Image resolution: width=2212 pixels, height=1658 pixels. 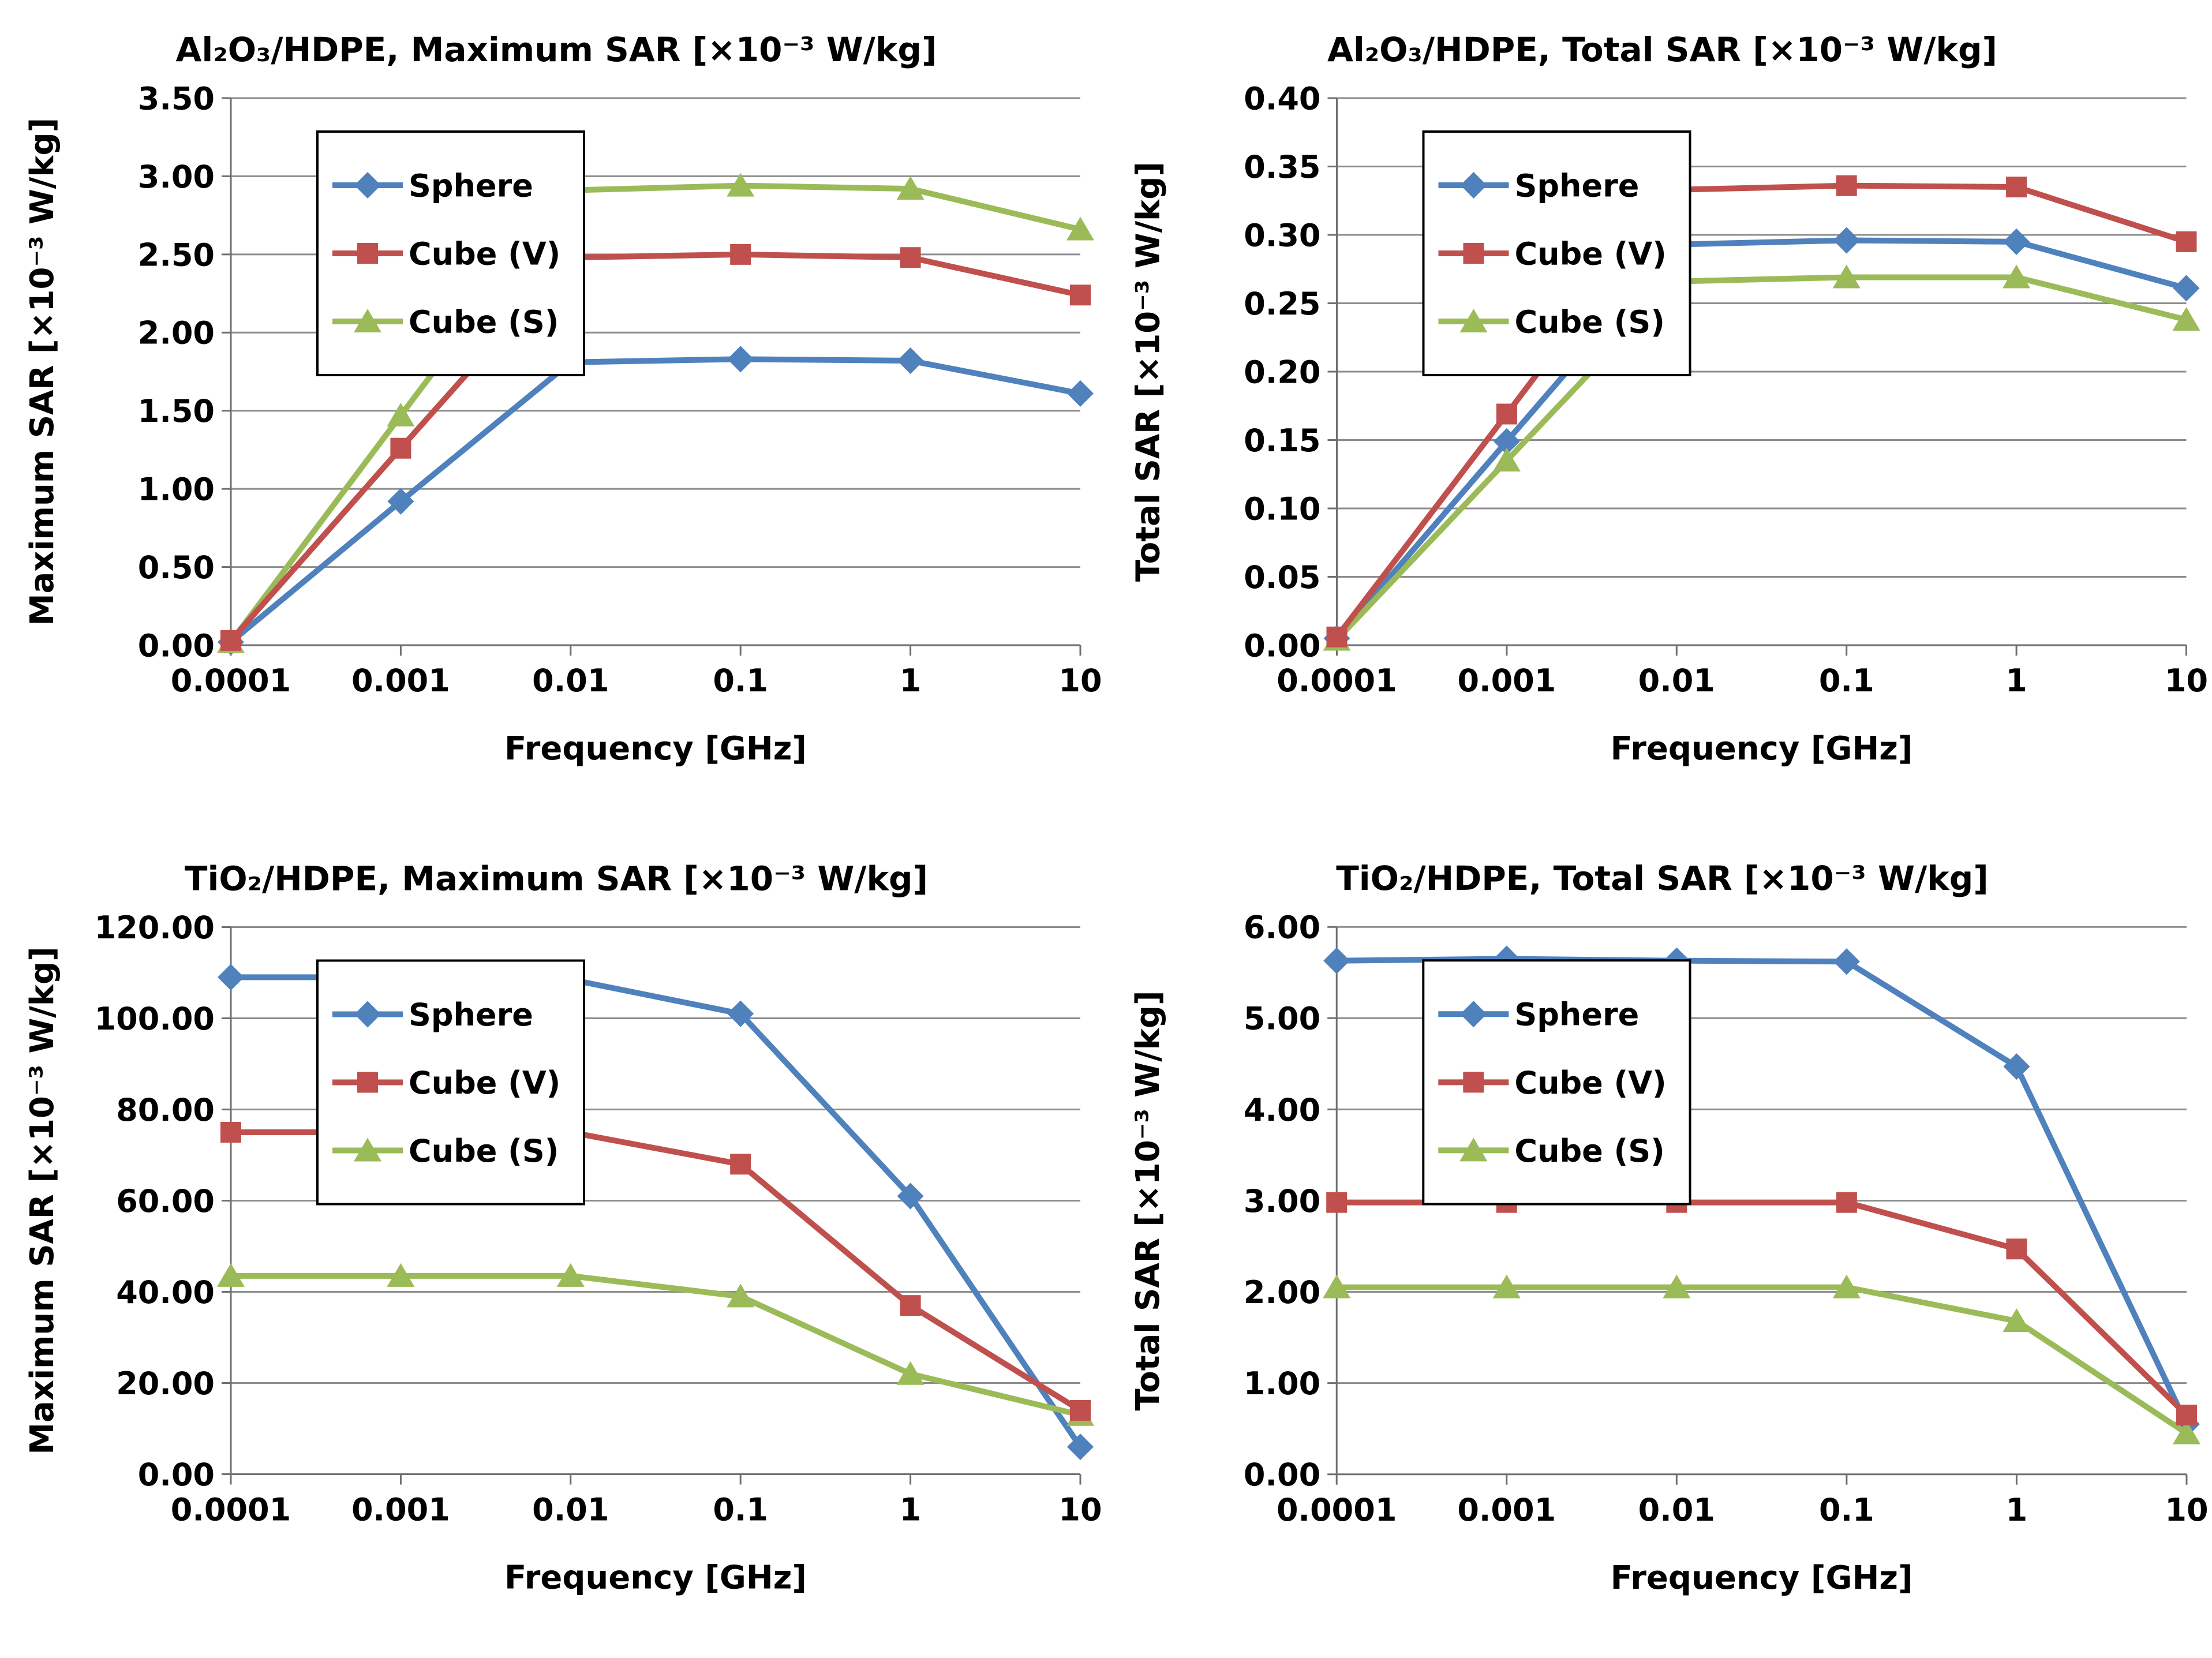 I want to click on legend-item-label: Cube (S), so click(x=484, y=1151).